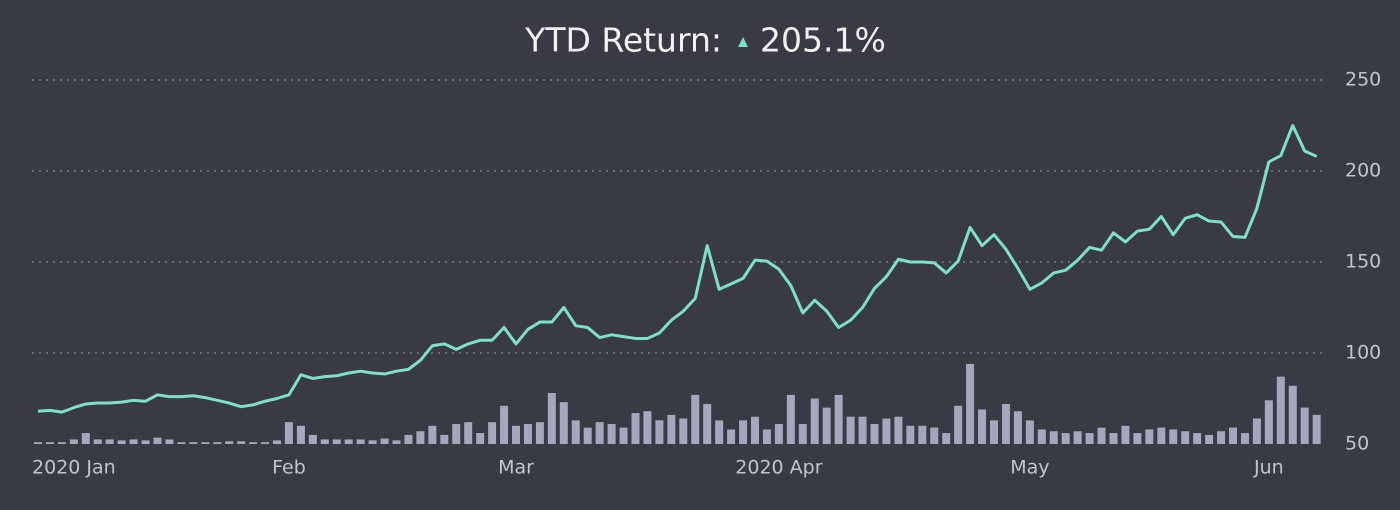 This screenshot has height=510, width=1400. I want to click on return-value: 205.1%, so click(823, 40).